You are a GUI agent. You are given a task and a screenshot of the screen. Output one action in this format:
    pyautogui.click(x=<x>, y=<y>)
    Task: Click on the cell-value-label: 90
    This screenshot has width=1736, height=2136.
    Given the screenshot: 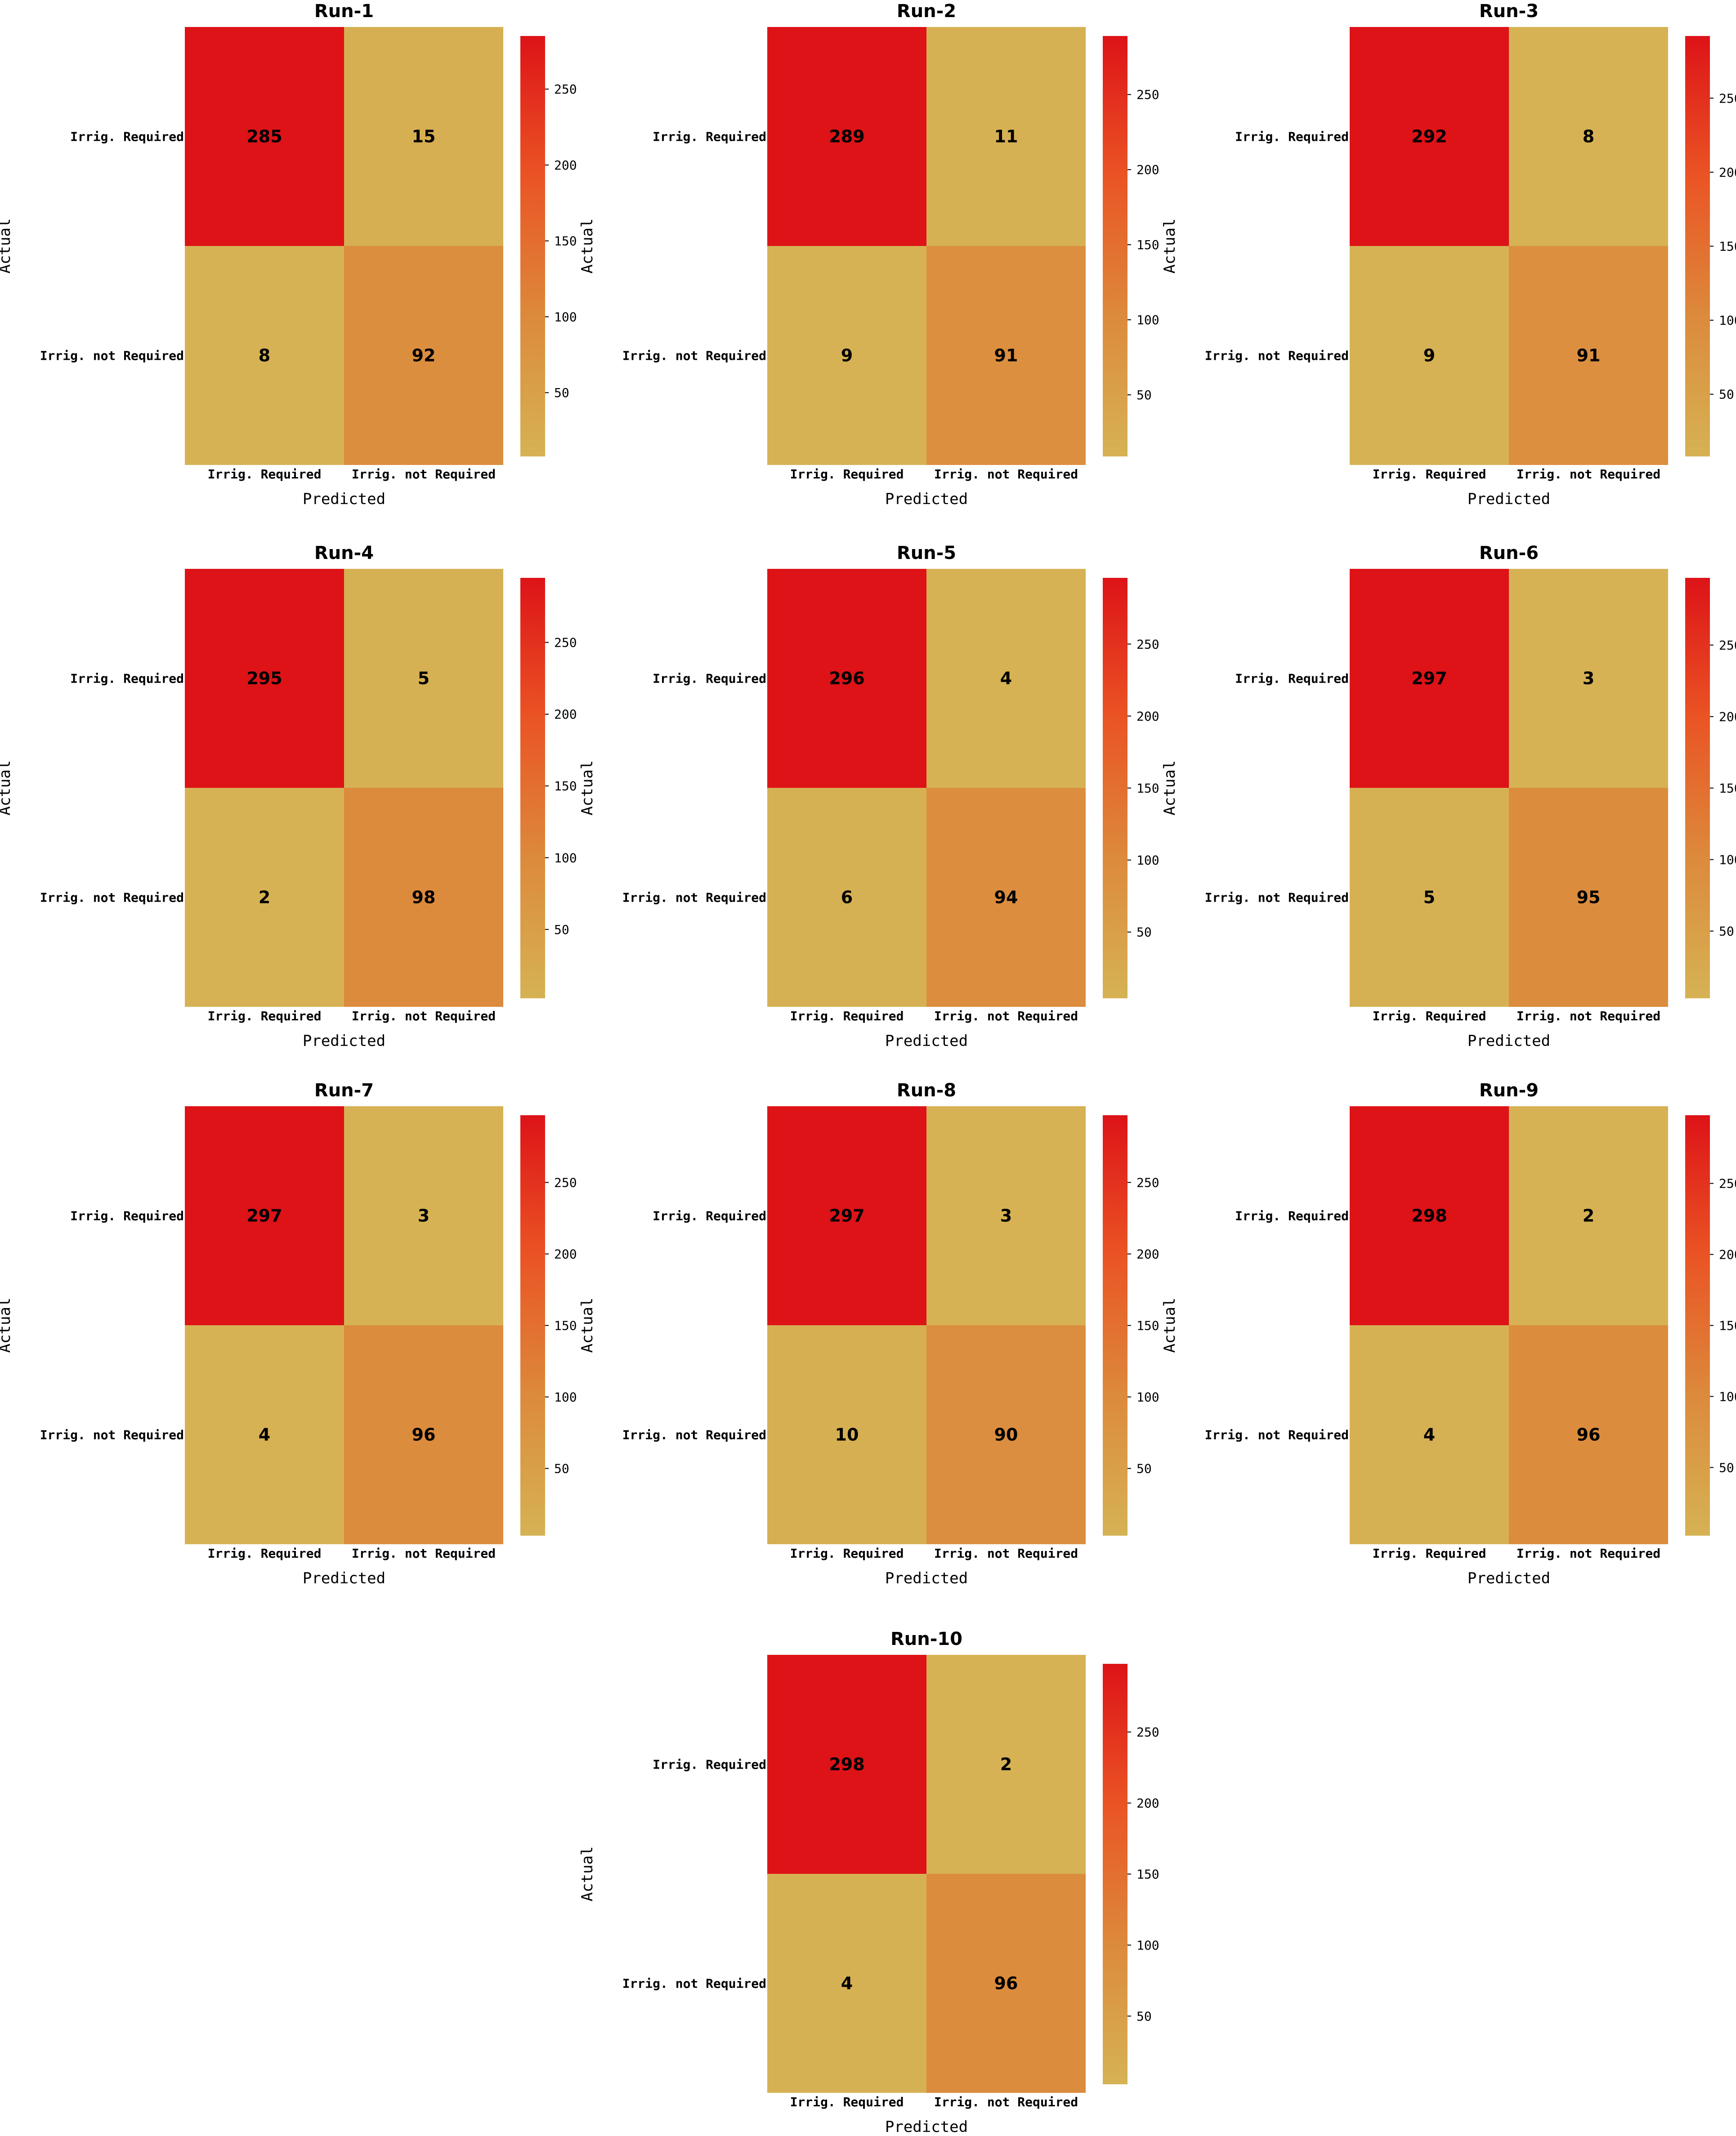 What is the action you would take?
    pyautogui.click(x=1006, y=1435)
    